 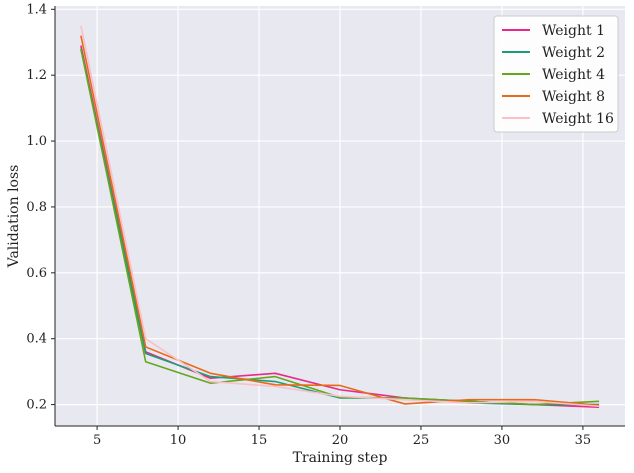 I want to click on y-axis-label: Validation loss, so click(x=14, y=217).